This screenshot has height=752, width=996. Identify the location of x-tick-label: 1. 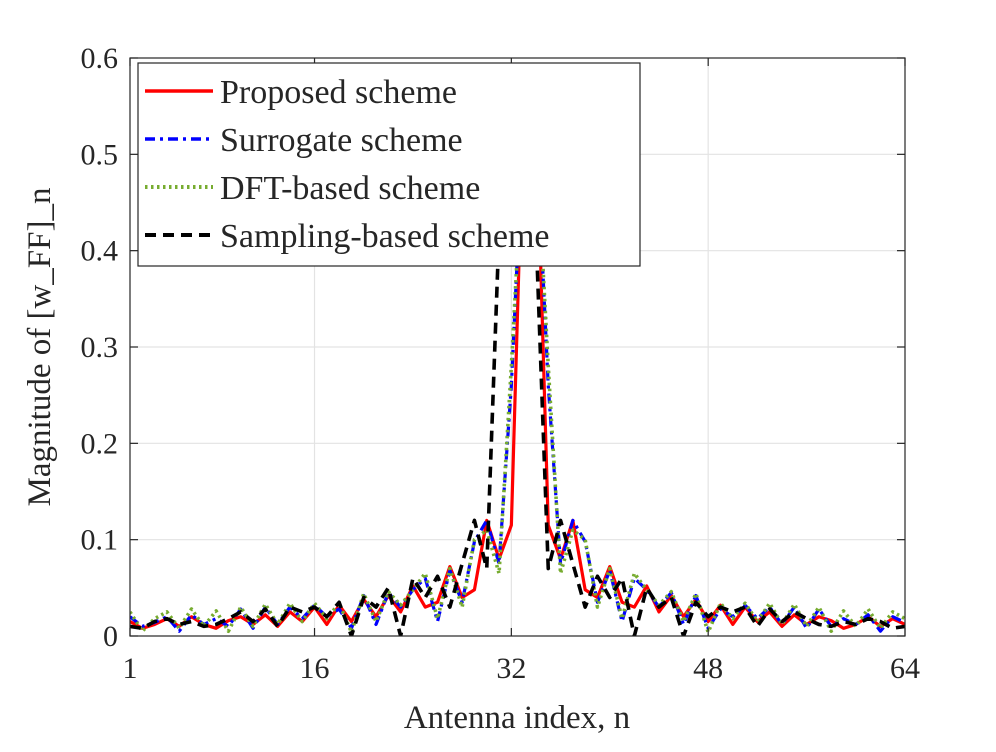
(130, 668).